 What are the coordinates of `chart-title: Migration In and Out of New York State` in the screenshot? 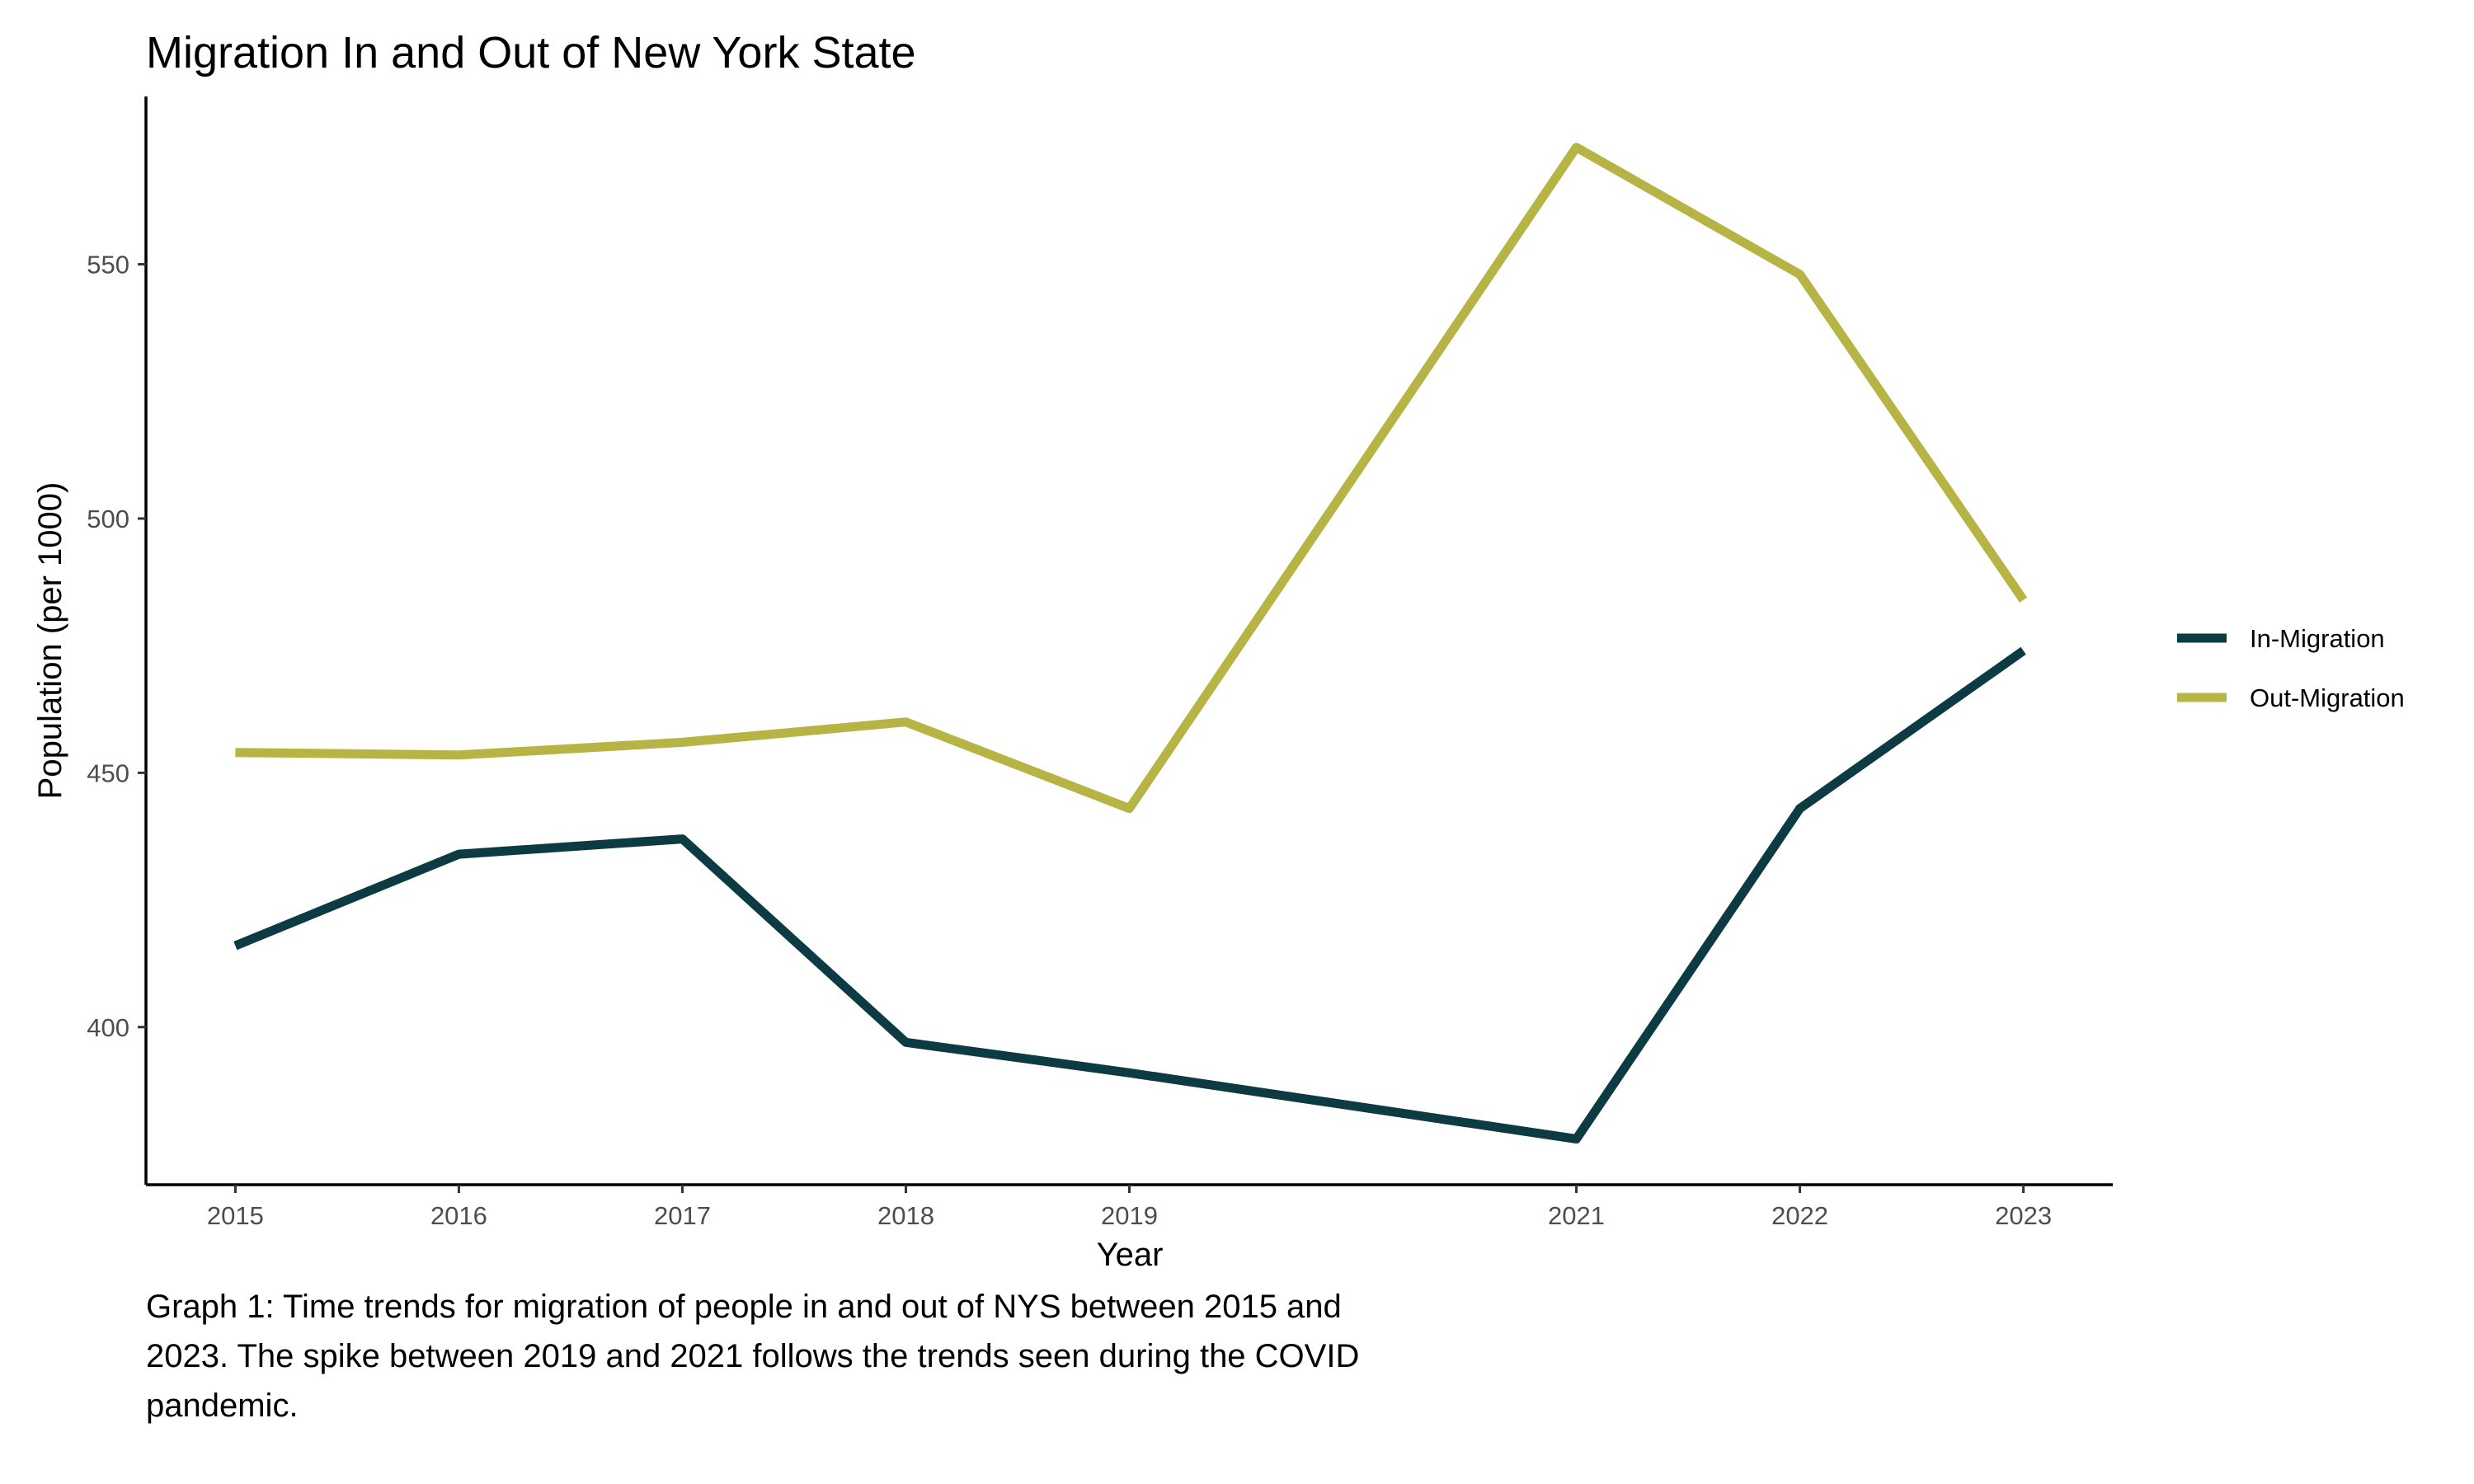 It's located at (531, 52).